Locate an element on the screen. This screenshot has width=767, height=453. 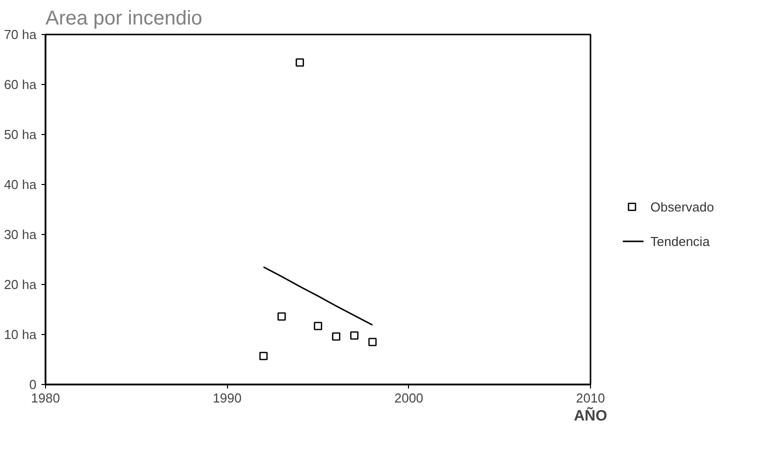
y-tick-label: 30 ha is located at coordinates (21, 234).